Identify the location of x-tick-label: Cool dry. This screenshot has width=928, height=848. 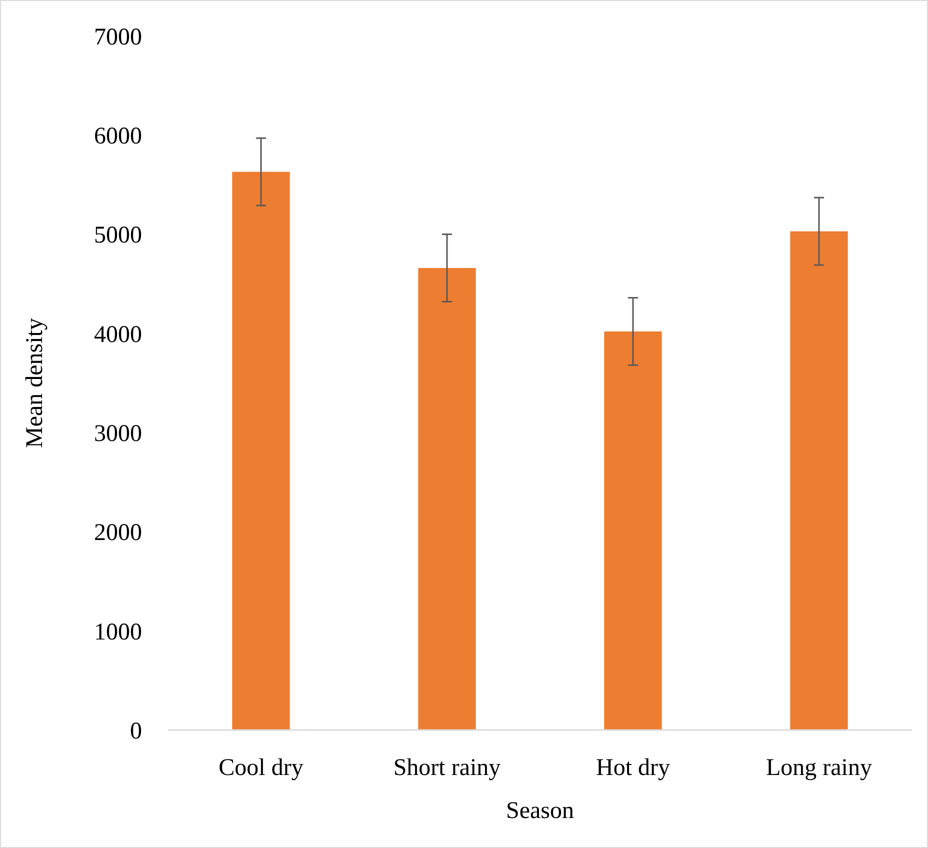
(261, 768).